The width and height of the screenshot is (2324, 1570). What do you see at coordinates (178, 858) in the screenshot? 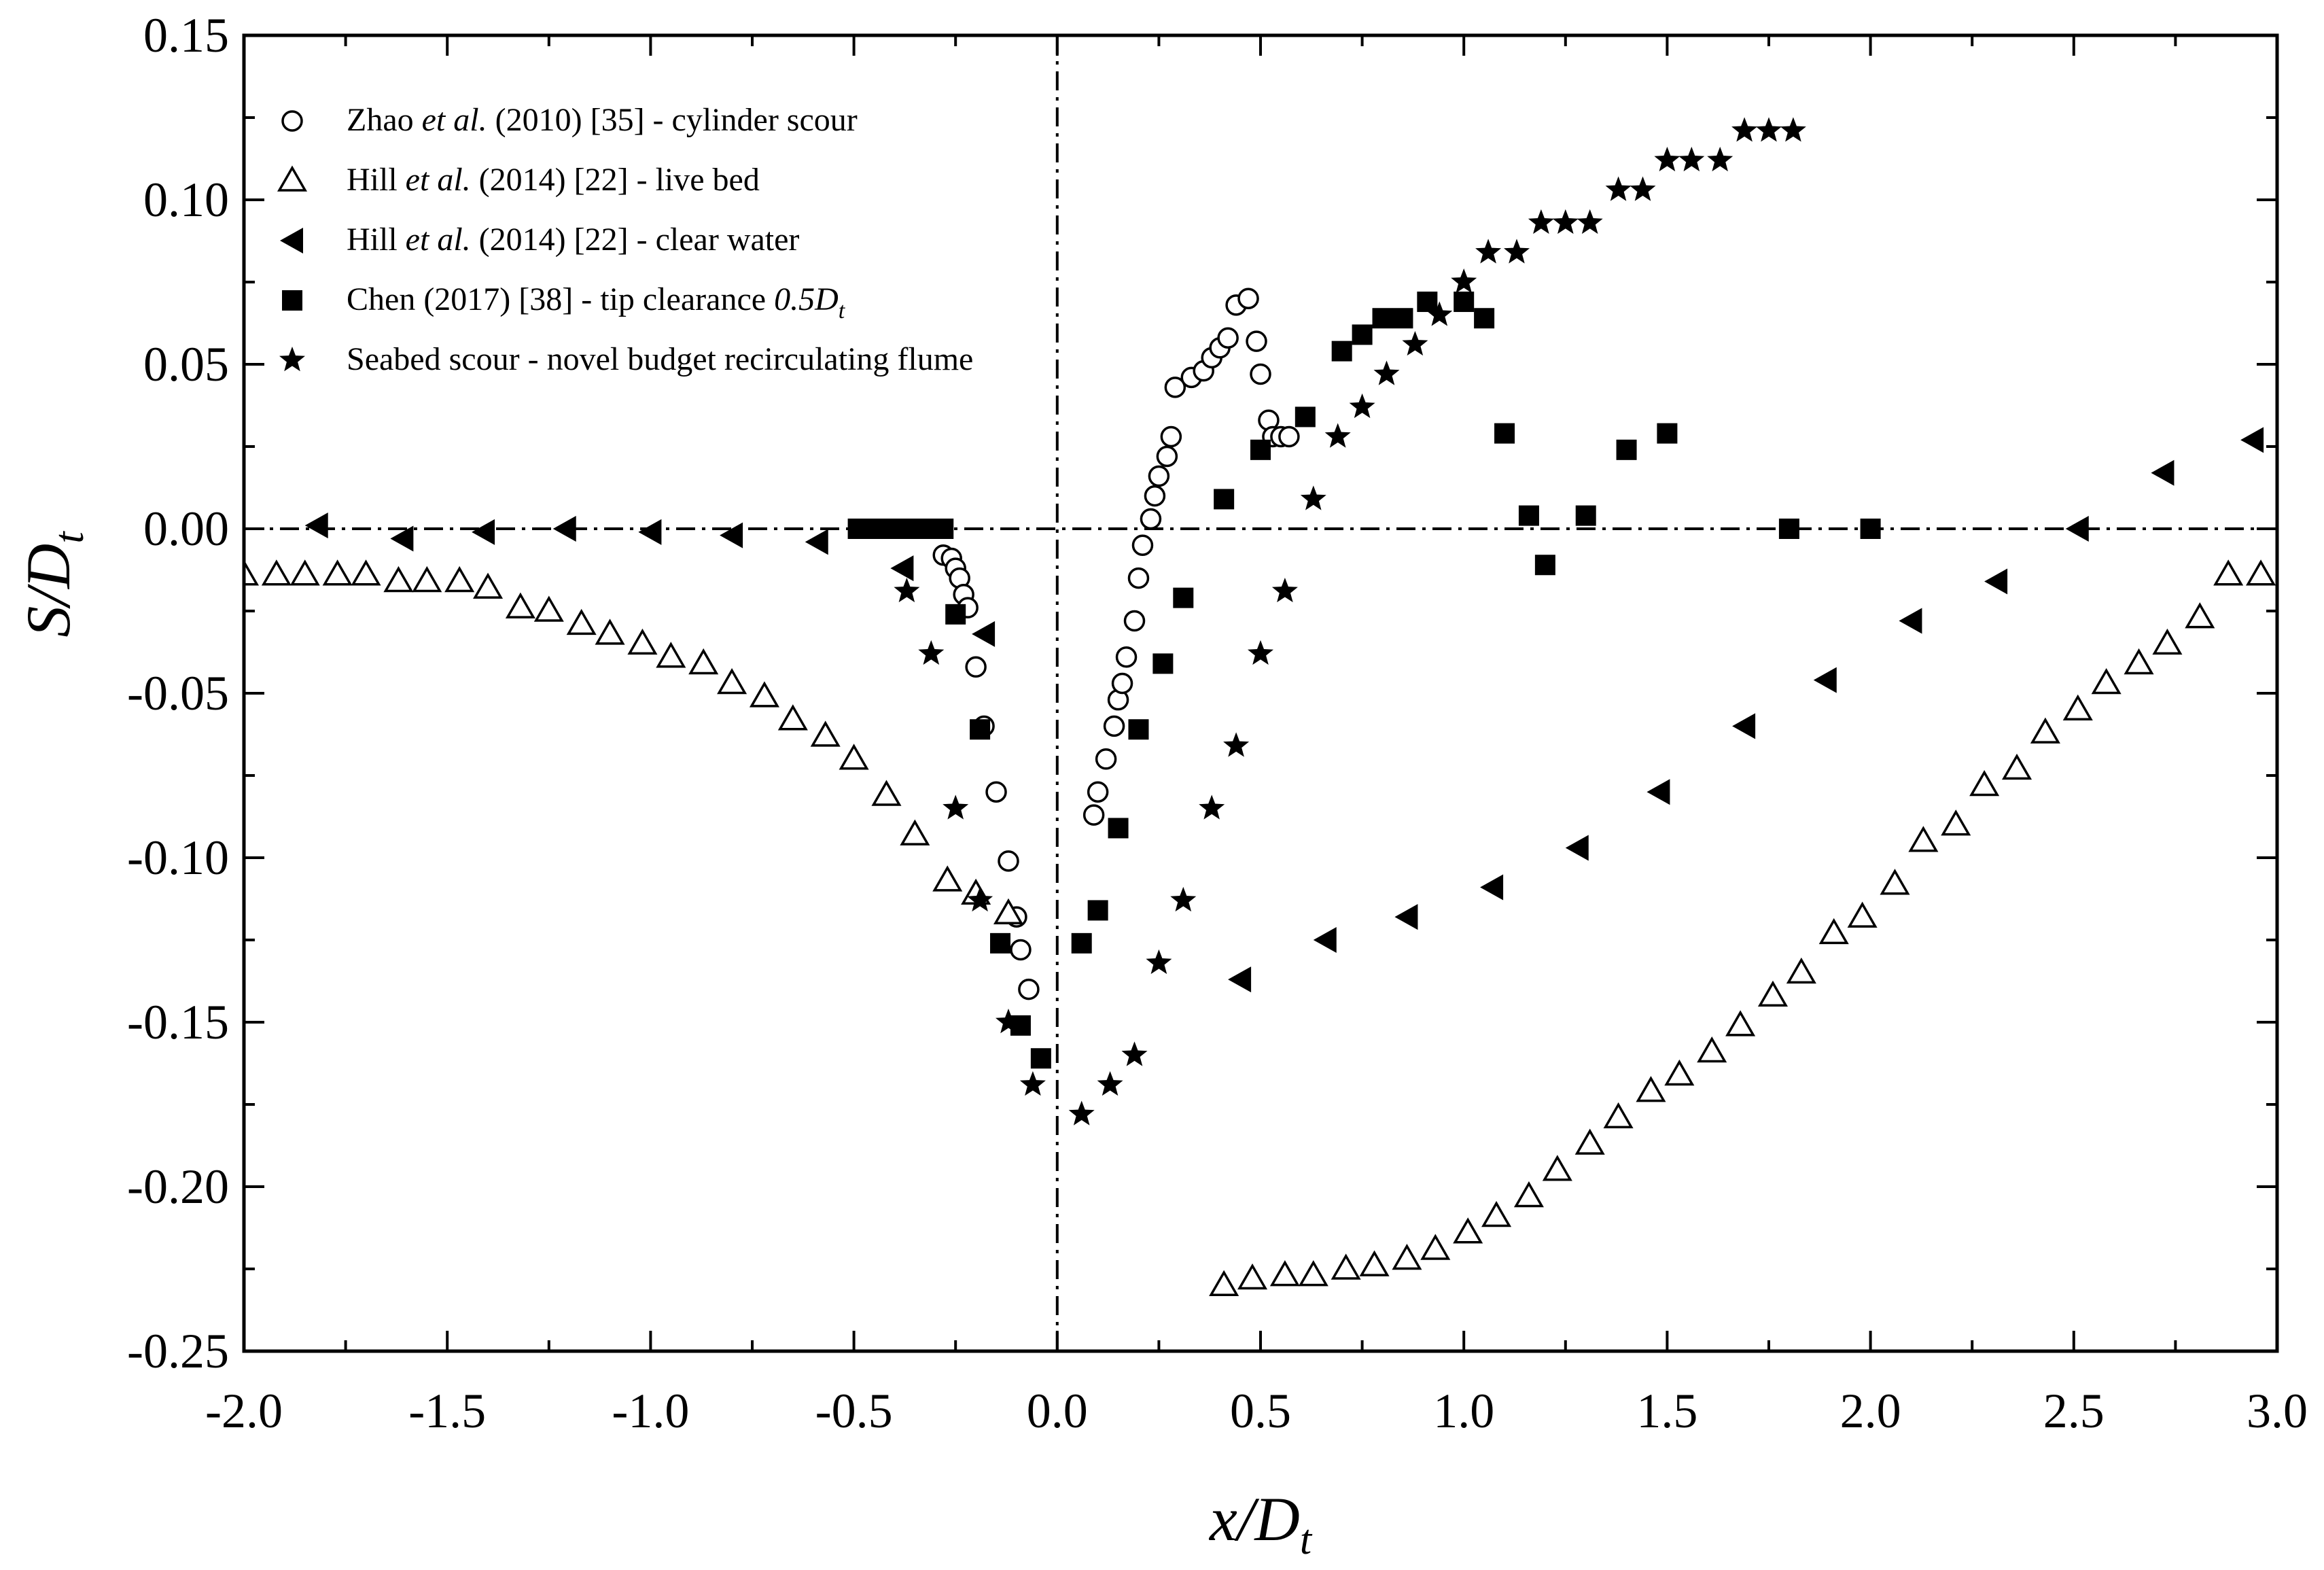
I see `y-tick-label: -0.10` at bounding box center [178, 858].